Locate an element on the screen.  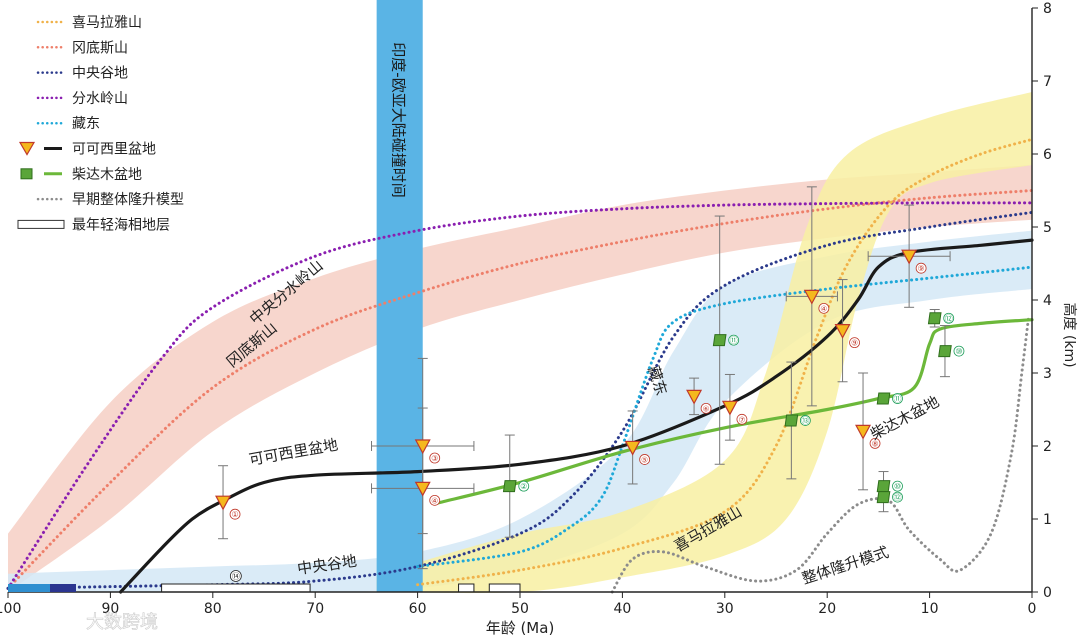
kekexili-marker-label-5: ⑦ is located at coordinates (741, 419).